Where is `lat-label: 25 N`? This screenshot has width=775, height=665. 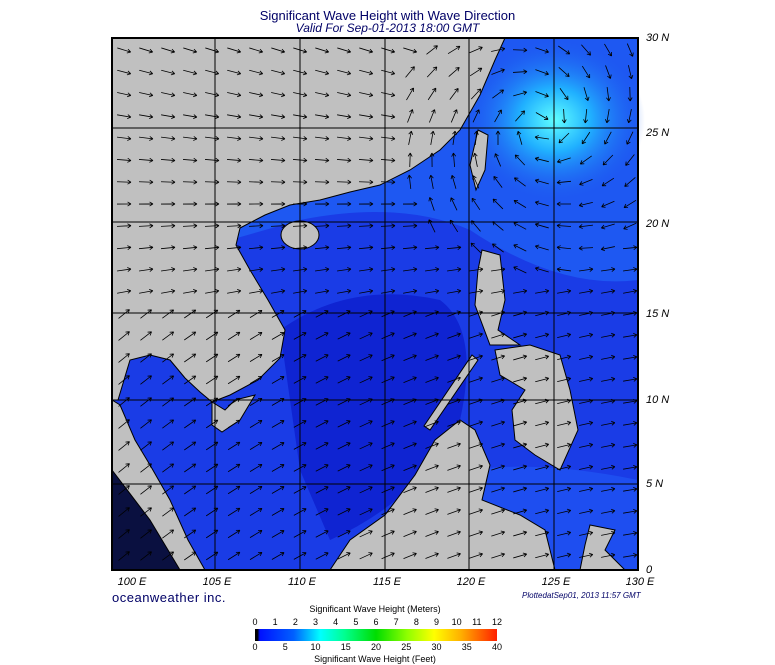 lat-label: 25 N is located at coordinates (658, 133).